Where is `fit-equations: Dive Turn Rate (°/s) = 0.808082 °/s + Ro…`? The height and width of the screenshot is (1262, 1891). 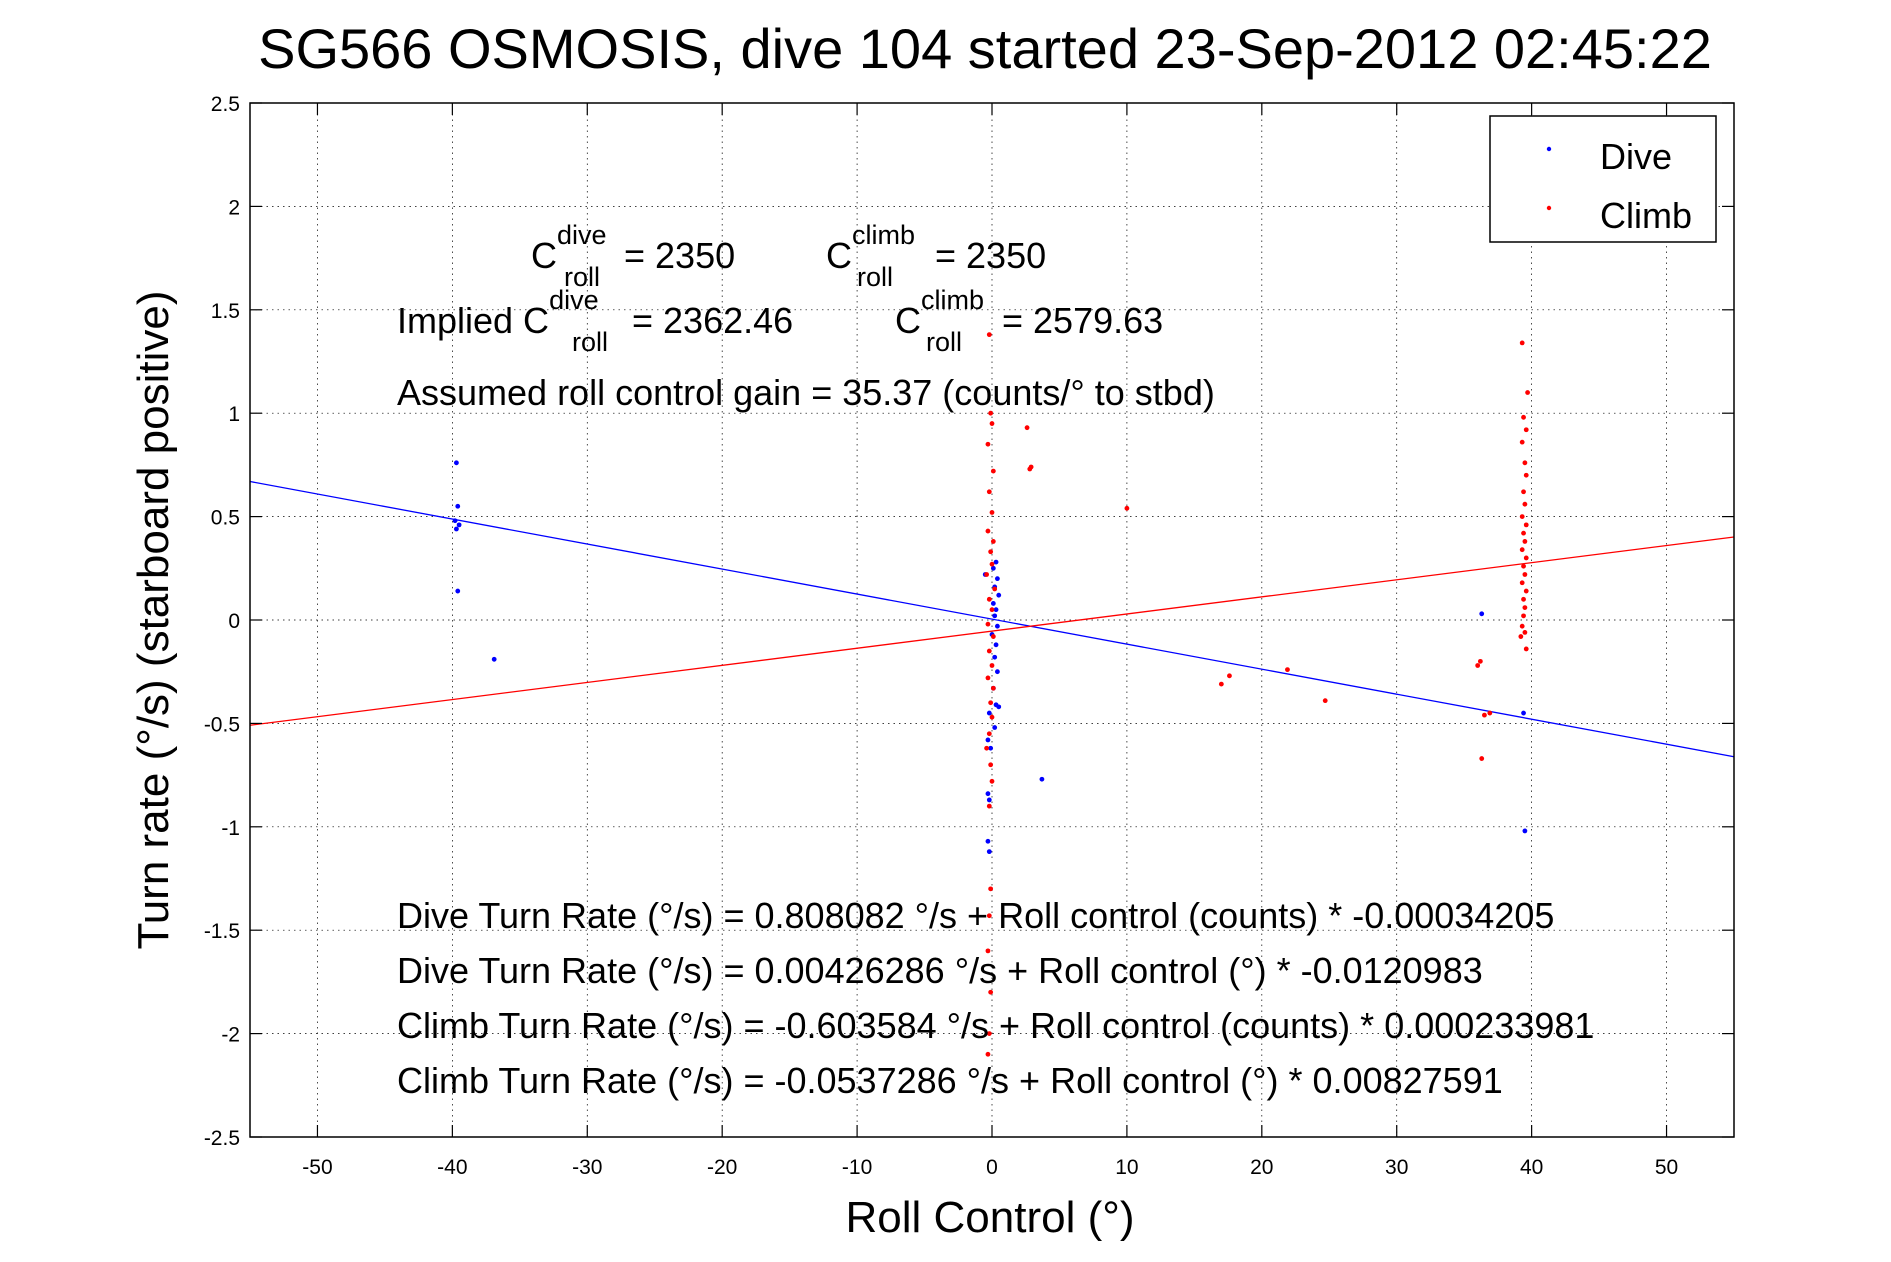
fit-equations: Dive Turn Rate (°/s) = 0.808082 °/s + Ro… is located at coordinates (995, 998).